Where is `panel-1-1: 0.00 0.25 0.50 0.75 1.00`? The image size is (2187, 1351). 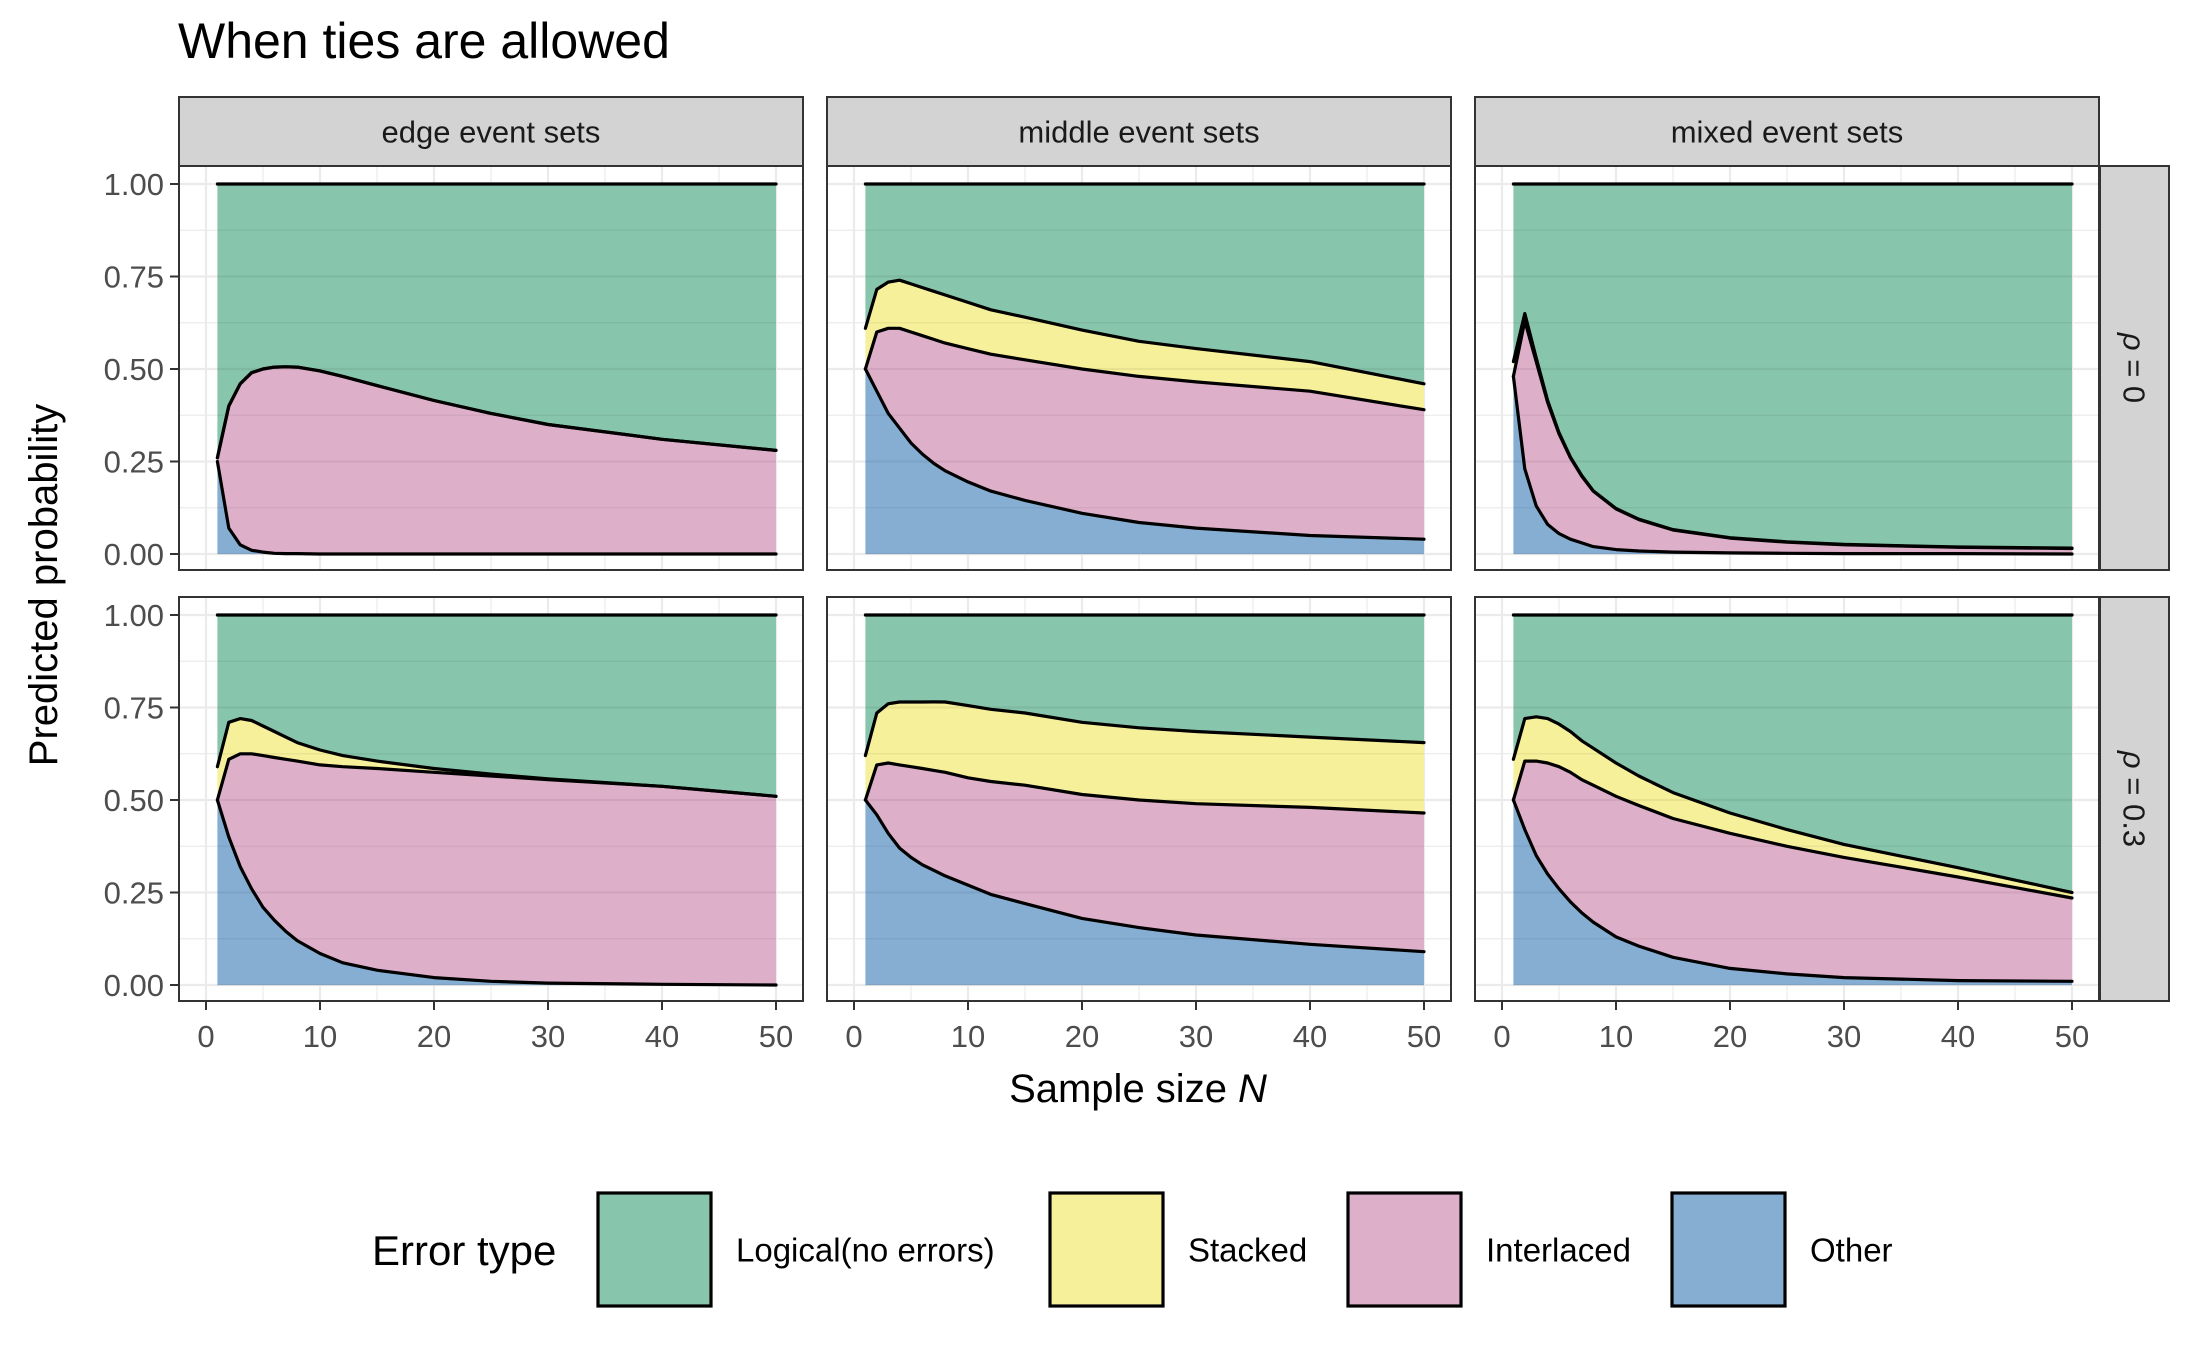 panel-1-1: 0.00 0.25 0.50 0.75 1.00 is located at coordinates (454, 368).